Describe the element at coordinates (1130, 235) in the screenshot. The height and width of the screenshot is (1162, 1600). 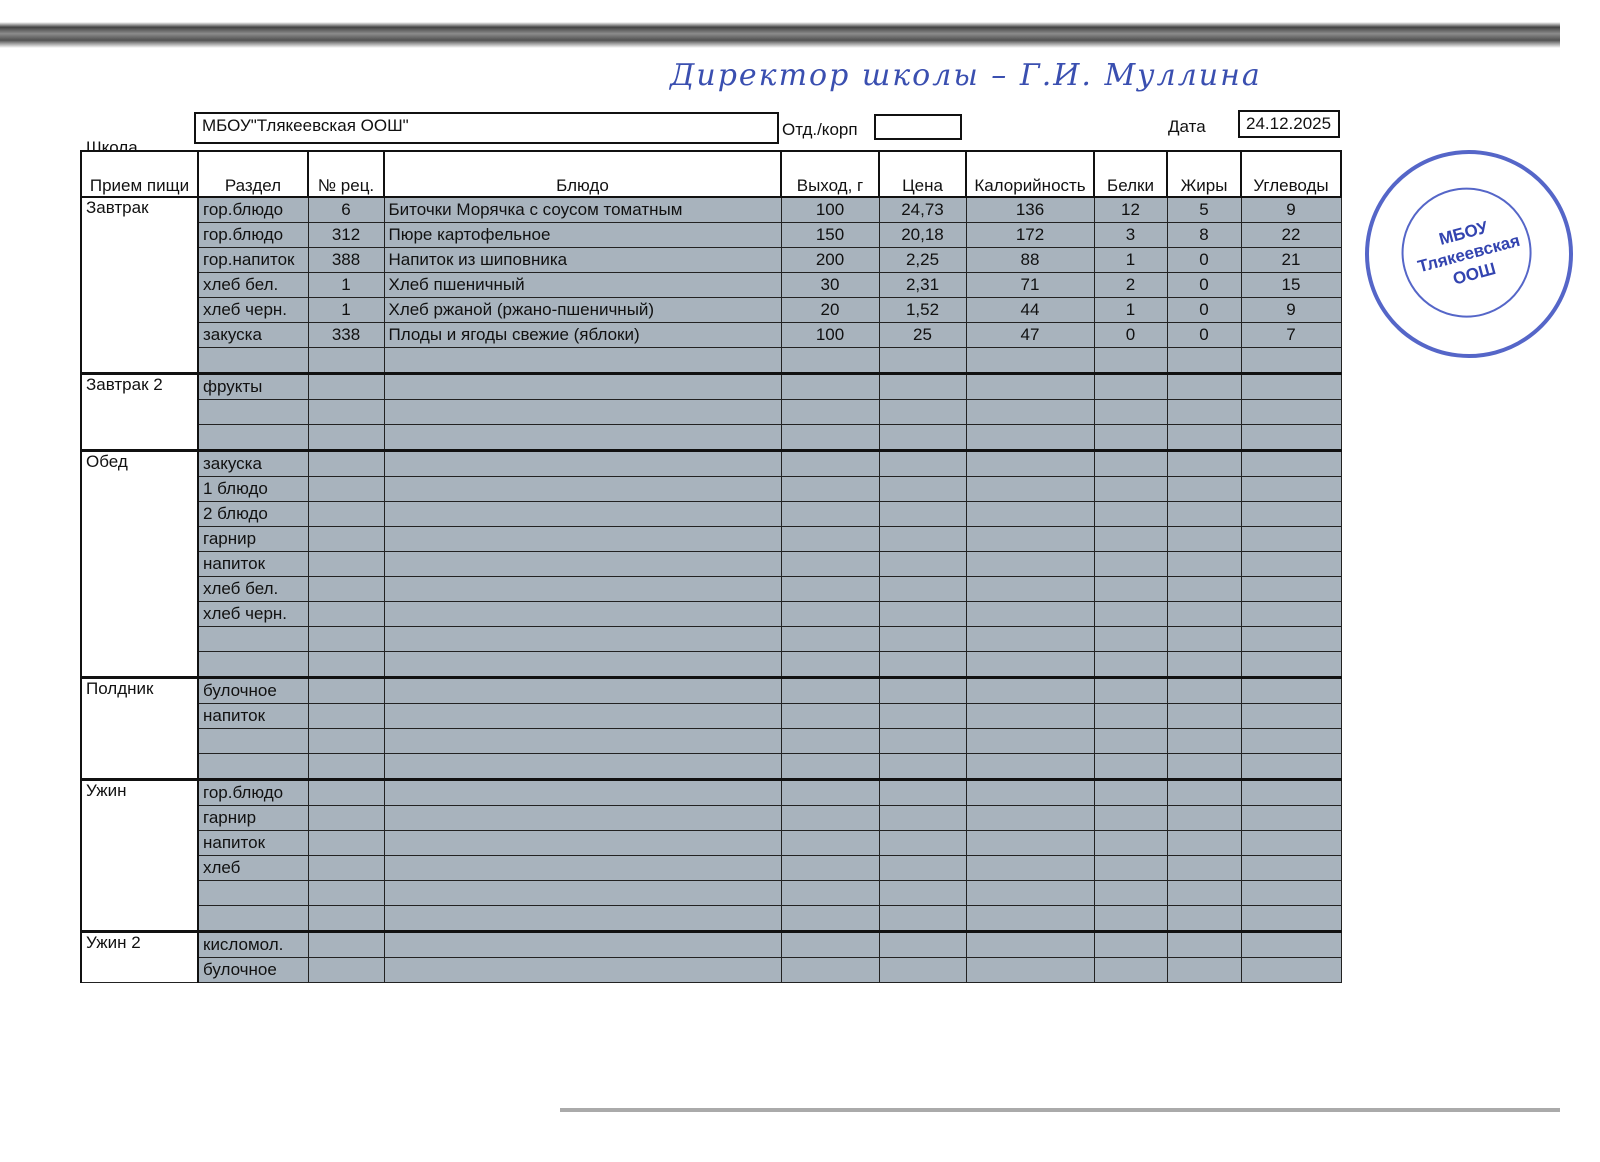
I see `proteins-cell: 3` at that location.